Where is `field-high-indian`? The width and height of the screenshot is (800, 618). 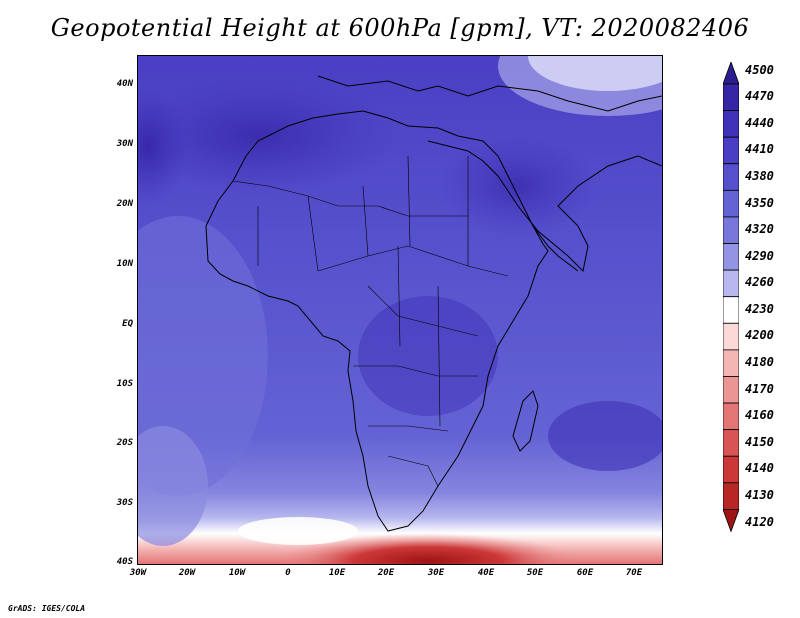
field-high-indian is located at coordinates (605, 436).